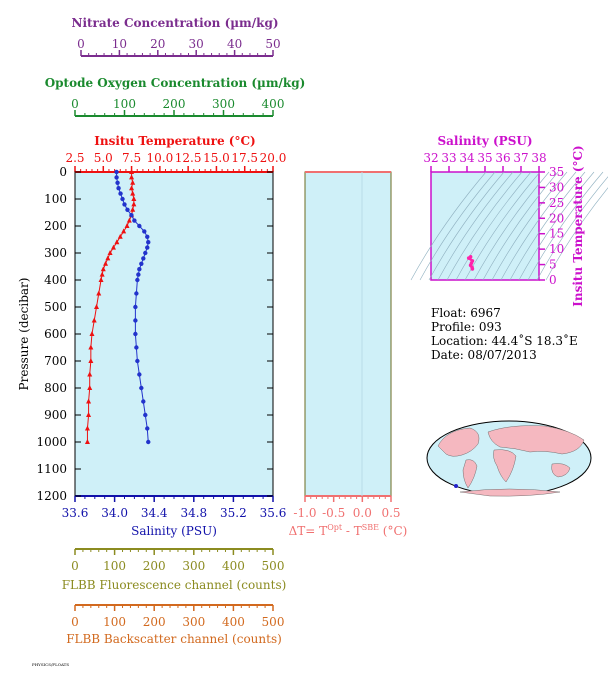 This screenshot has height=684, width=608. What do you see at coordinates (304, 513) in the screenshot?
I see `tick-label: -1.0` at bounding box center [304, 513].